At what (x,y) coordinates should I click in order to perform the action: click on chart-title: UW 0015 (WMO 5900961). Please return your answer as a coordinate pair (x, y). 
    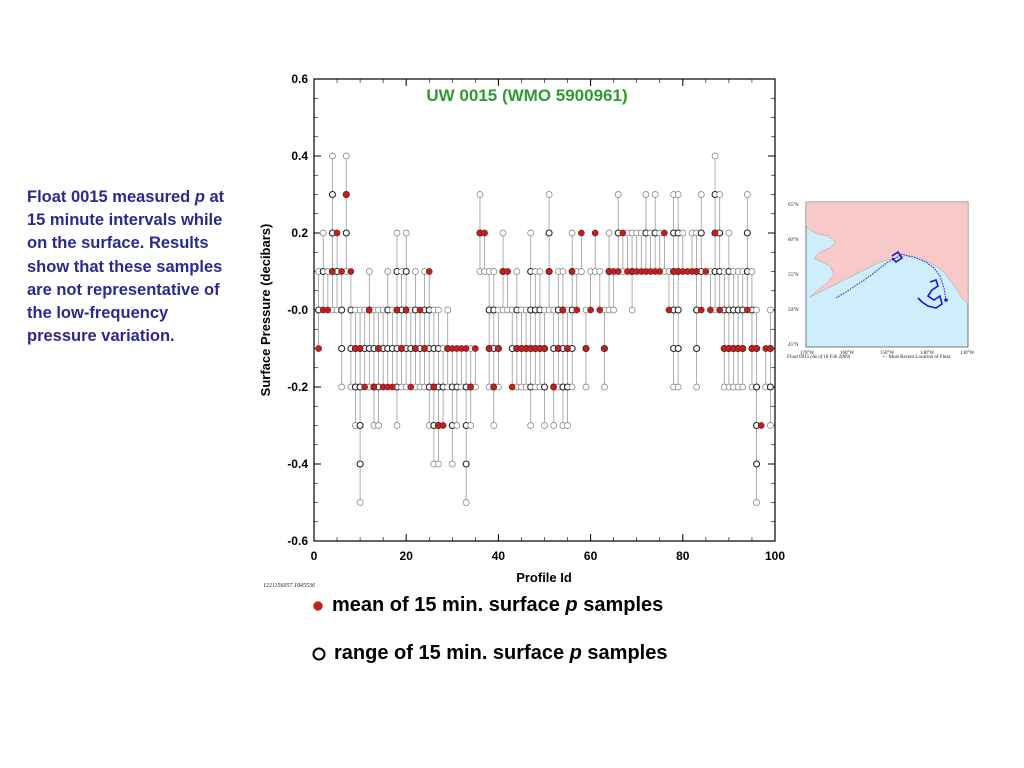
    Looking at the image, I should click on (527, 95).